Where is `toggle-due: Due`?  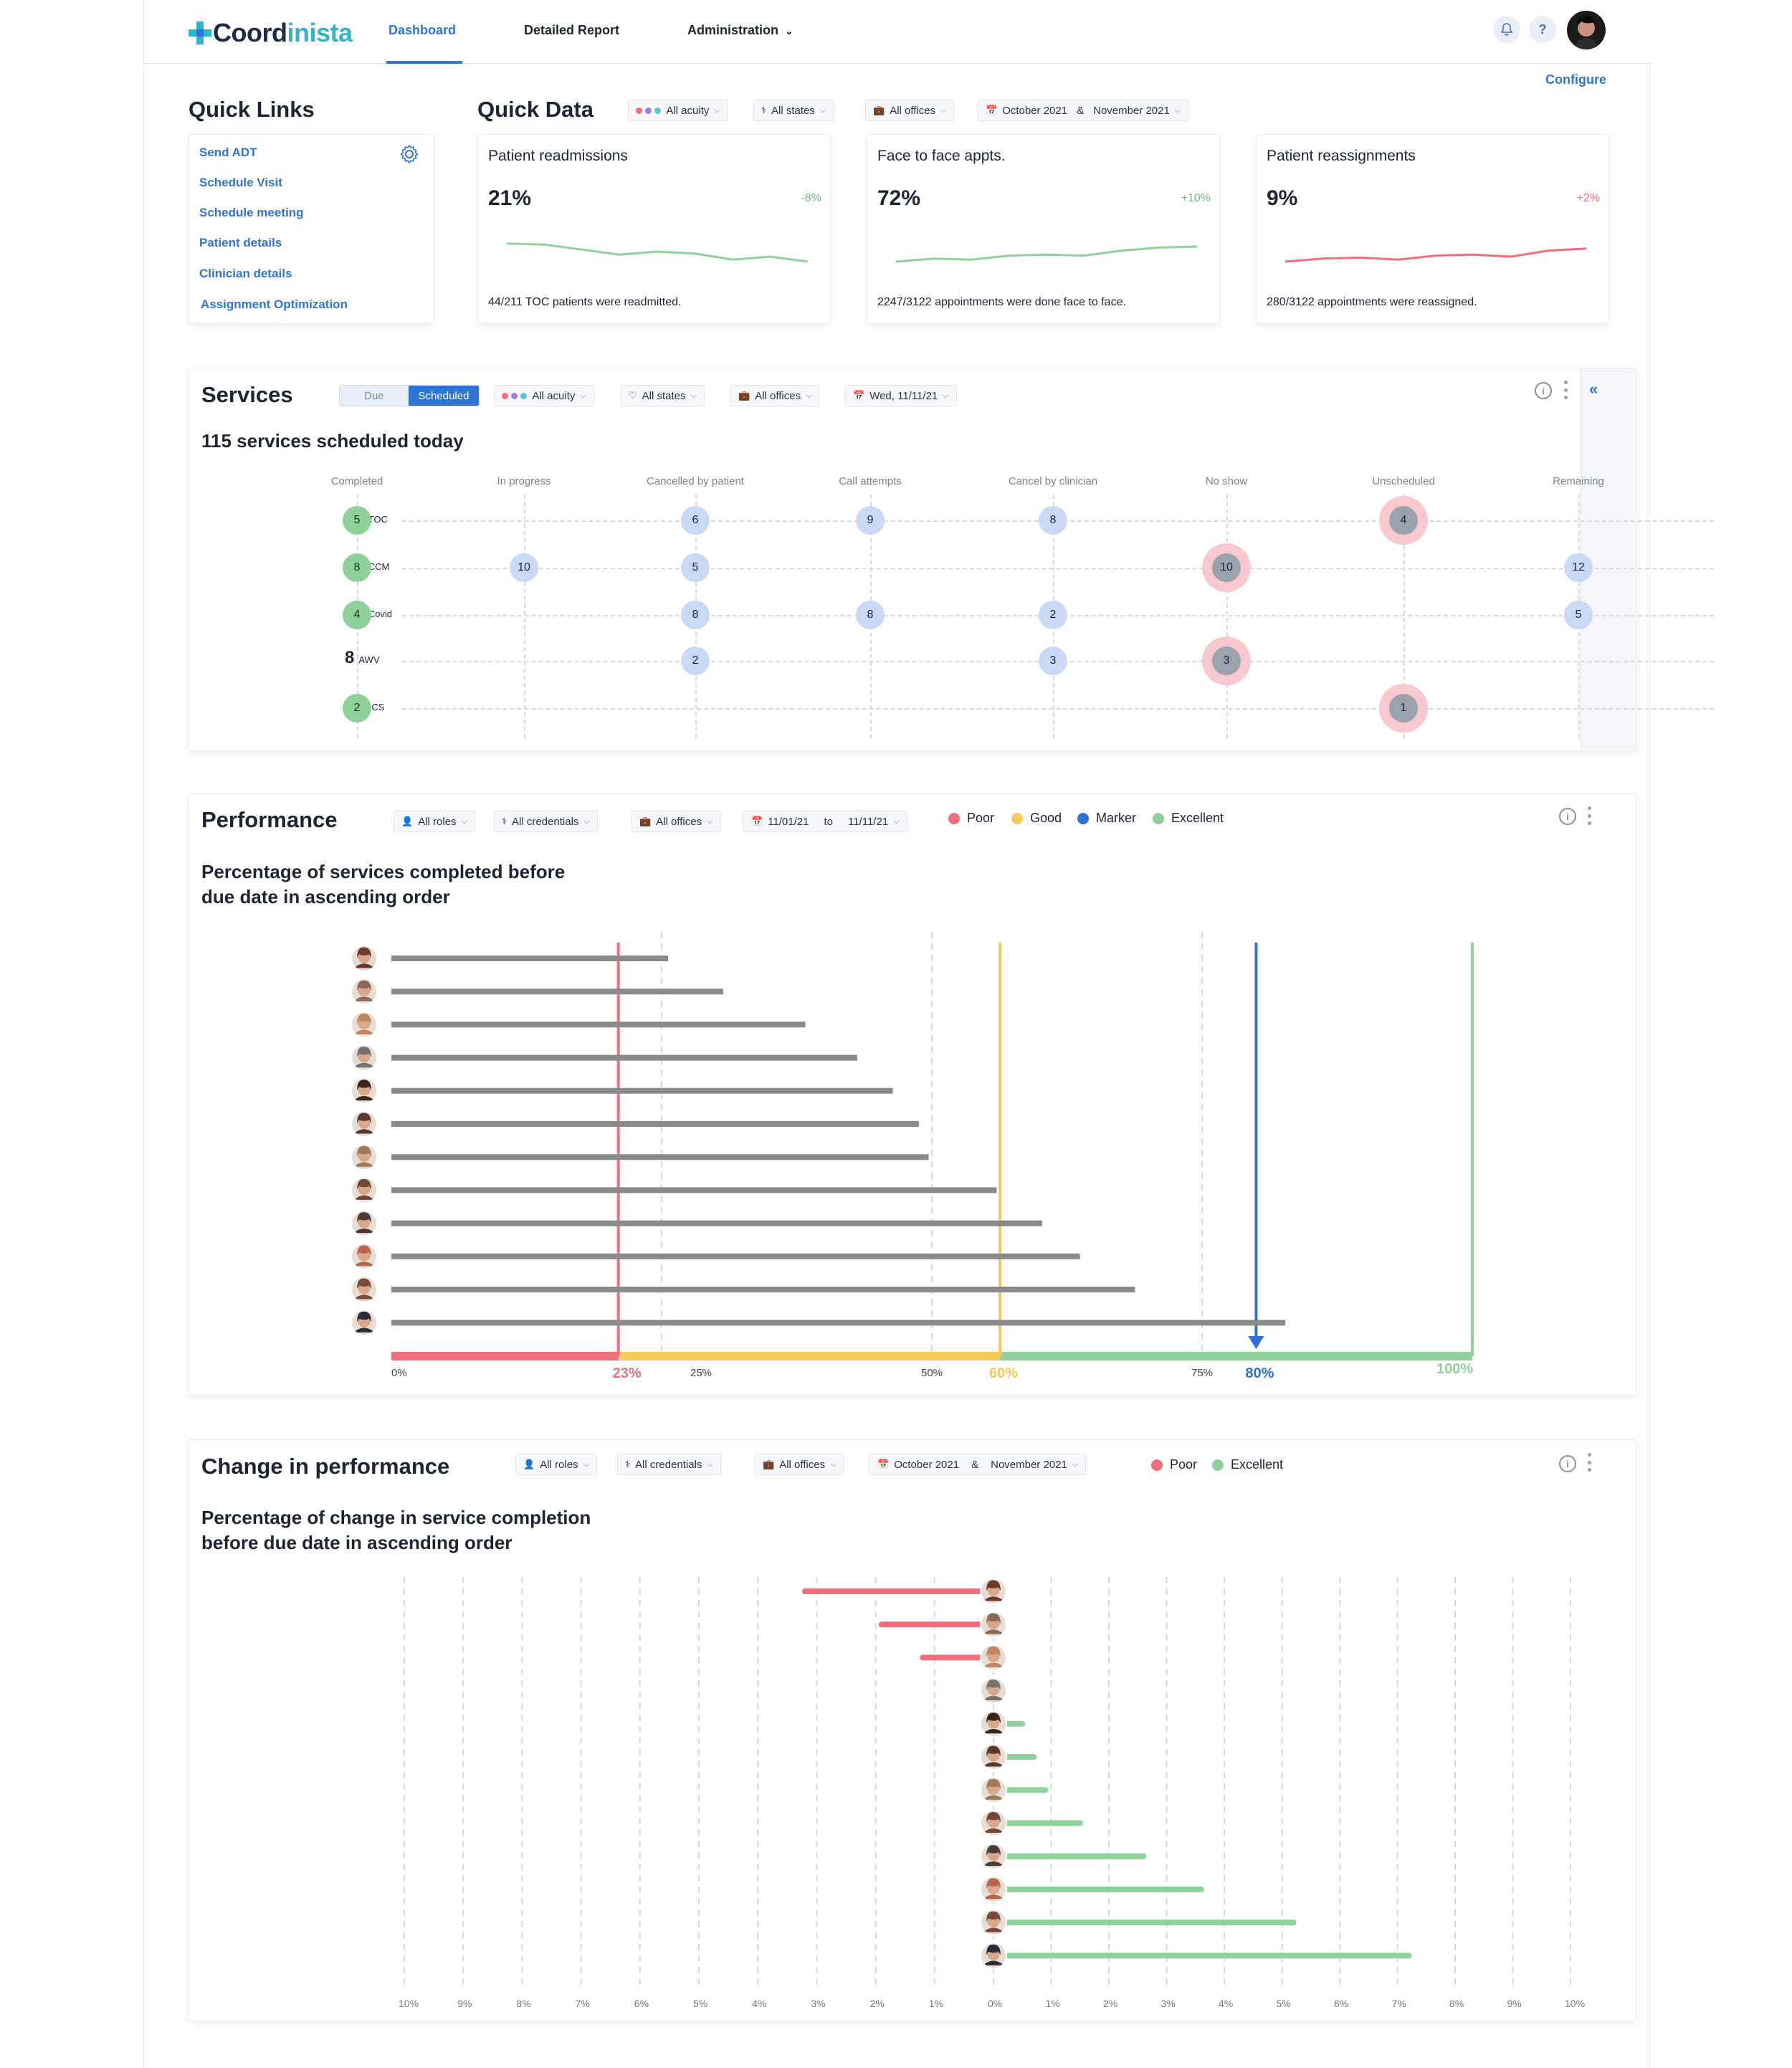
toggle-due: Due is located at coordinates (374, 396).